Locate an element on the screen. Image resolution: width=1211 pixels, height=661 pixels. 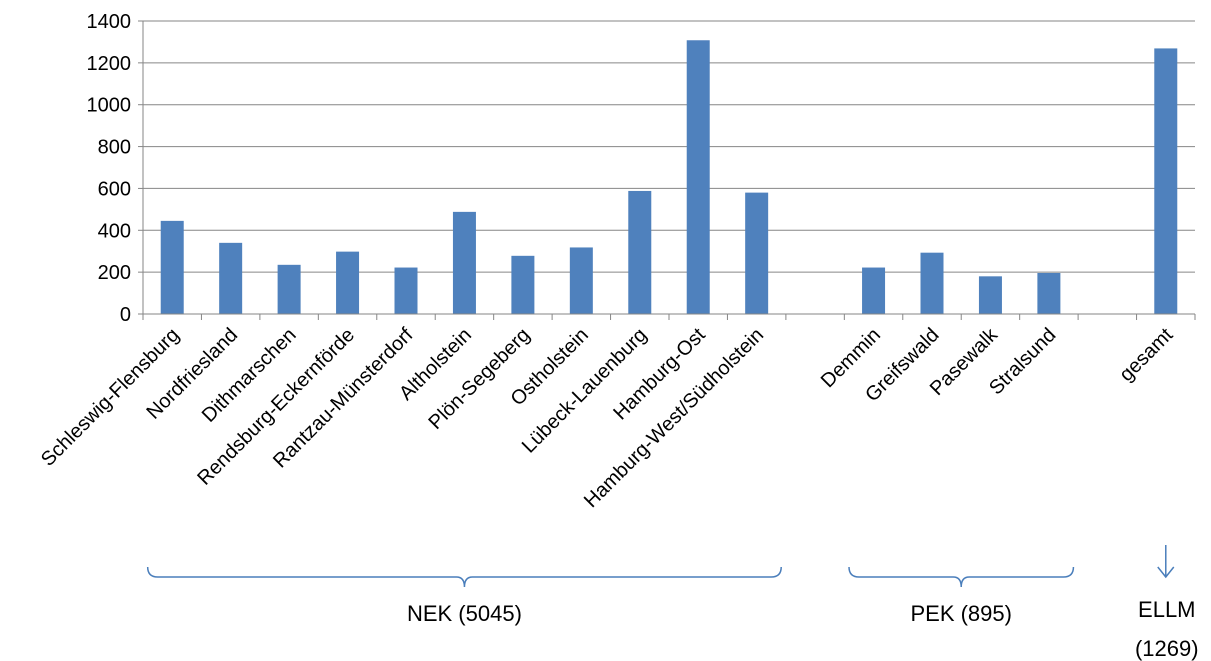
group-label: NEK (5045) is located at coordinates (464, 613).